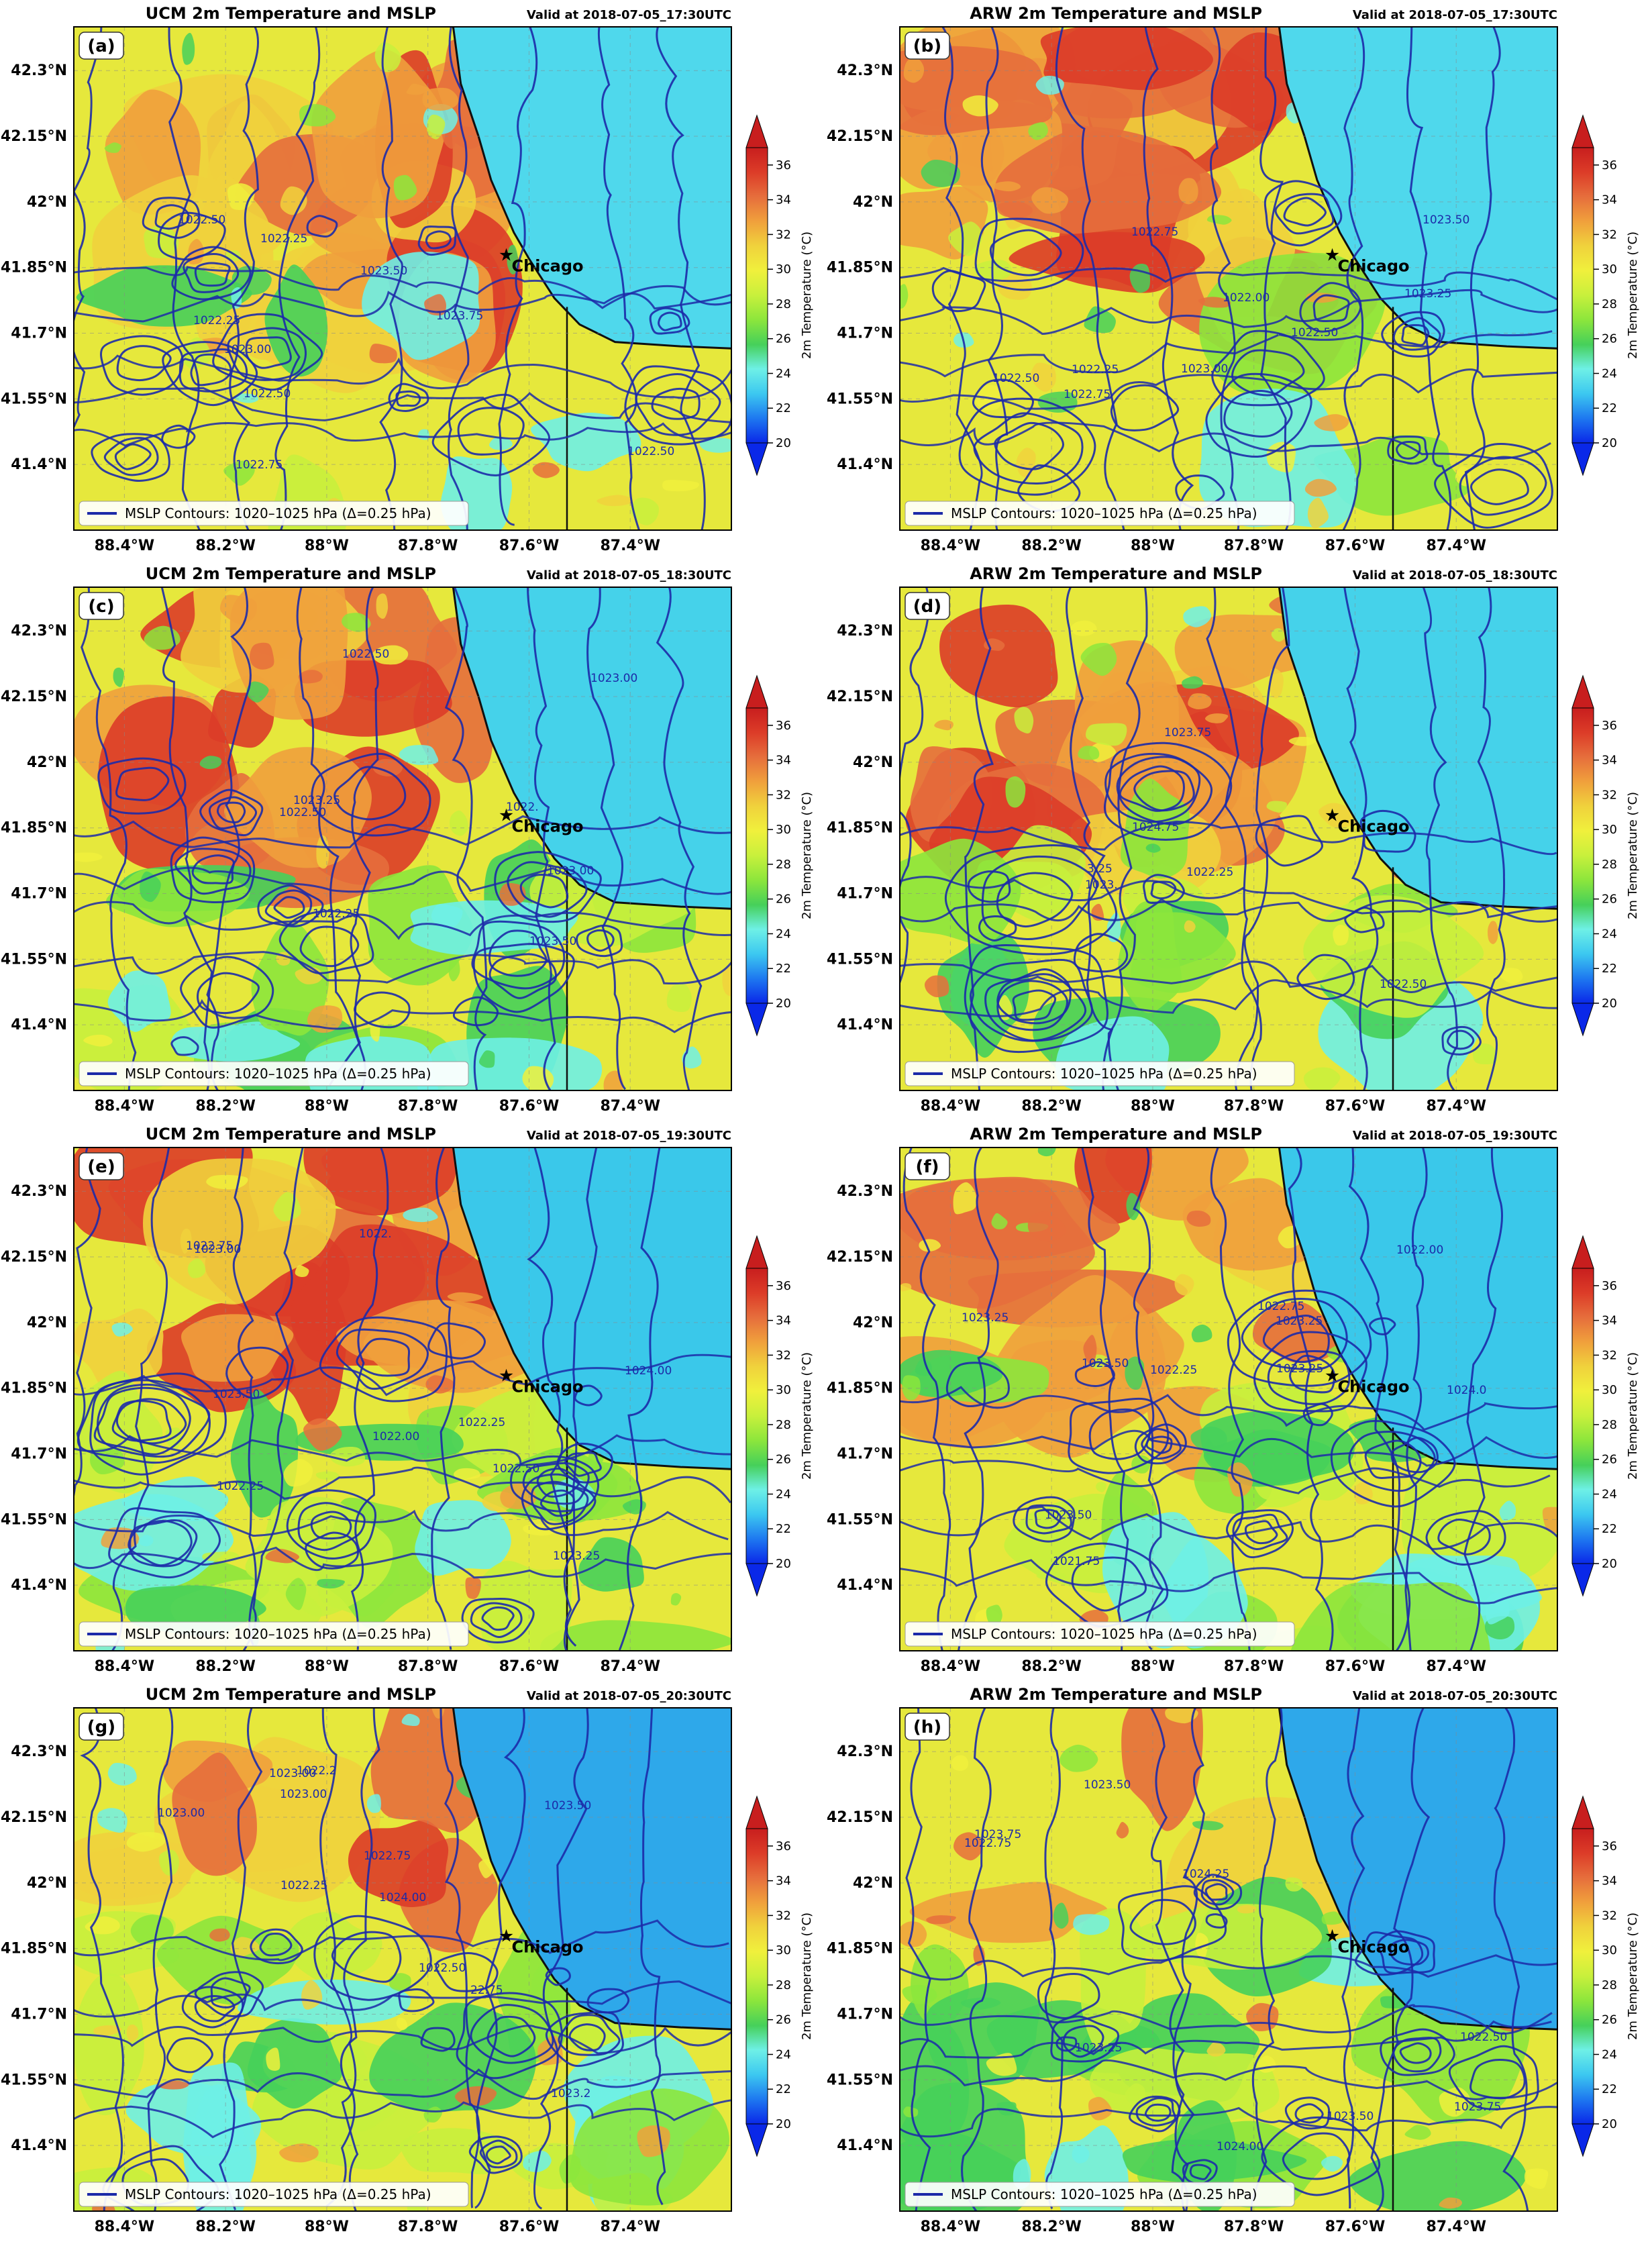 The width and height of the screenshot is (1652, 2242). Describe the element at coordinates (1240, 2146) in the screenshot. I see `contour-label: 1024.00` at that location.